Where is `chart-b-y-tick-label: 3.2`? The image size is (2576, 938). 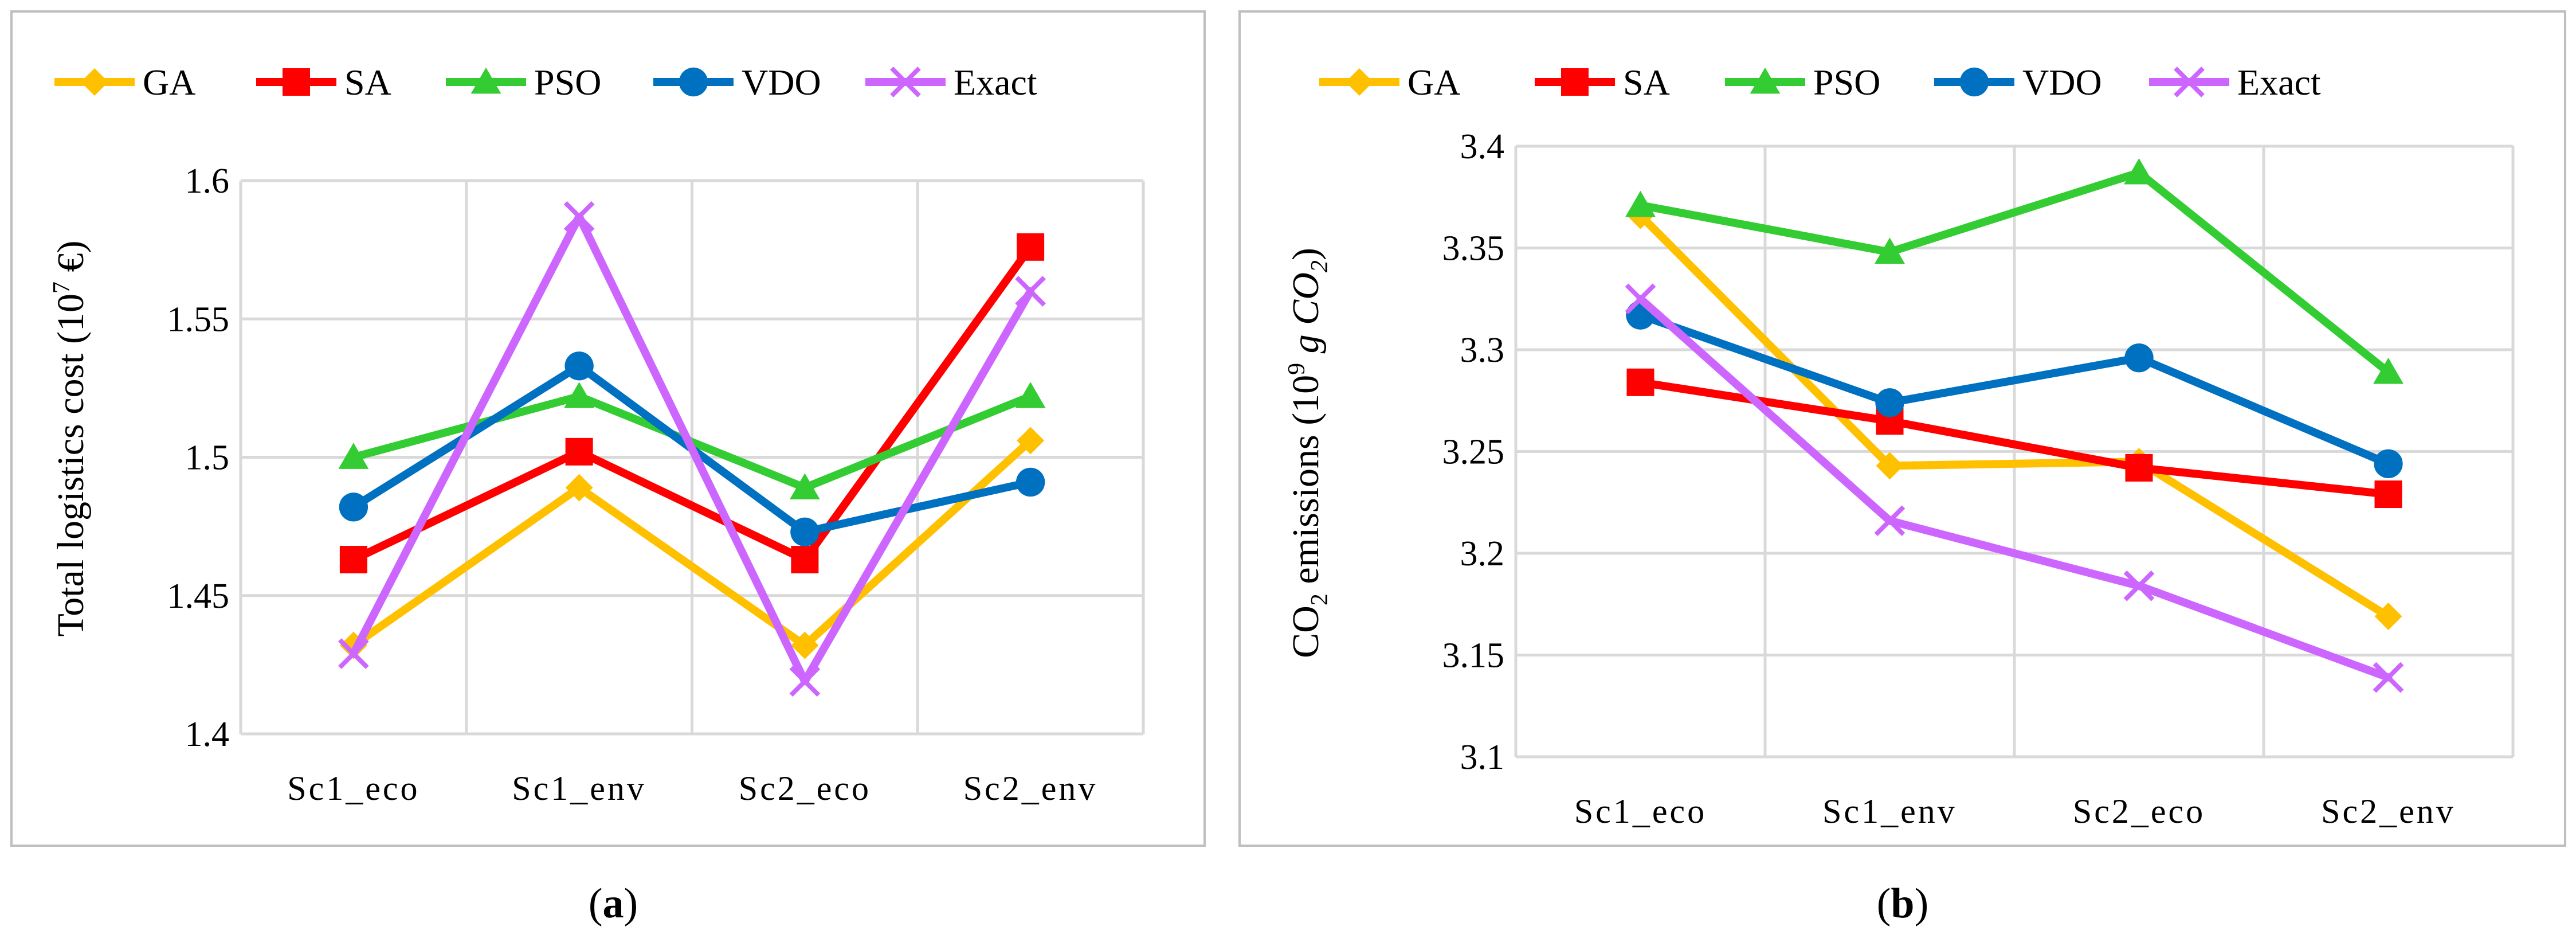 chart-b-y-tick-label: 3.2 is located at coordinates (1482, 553).